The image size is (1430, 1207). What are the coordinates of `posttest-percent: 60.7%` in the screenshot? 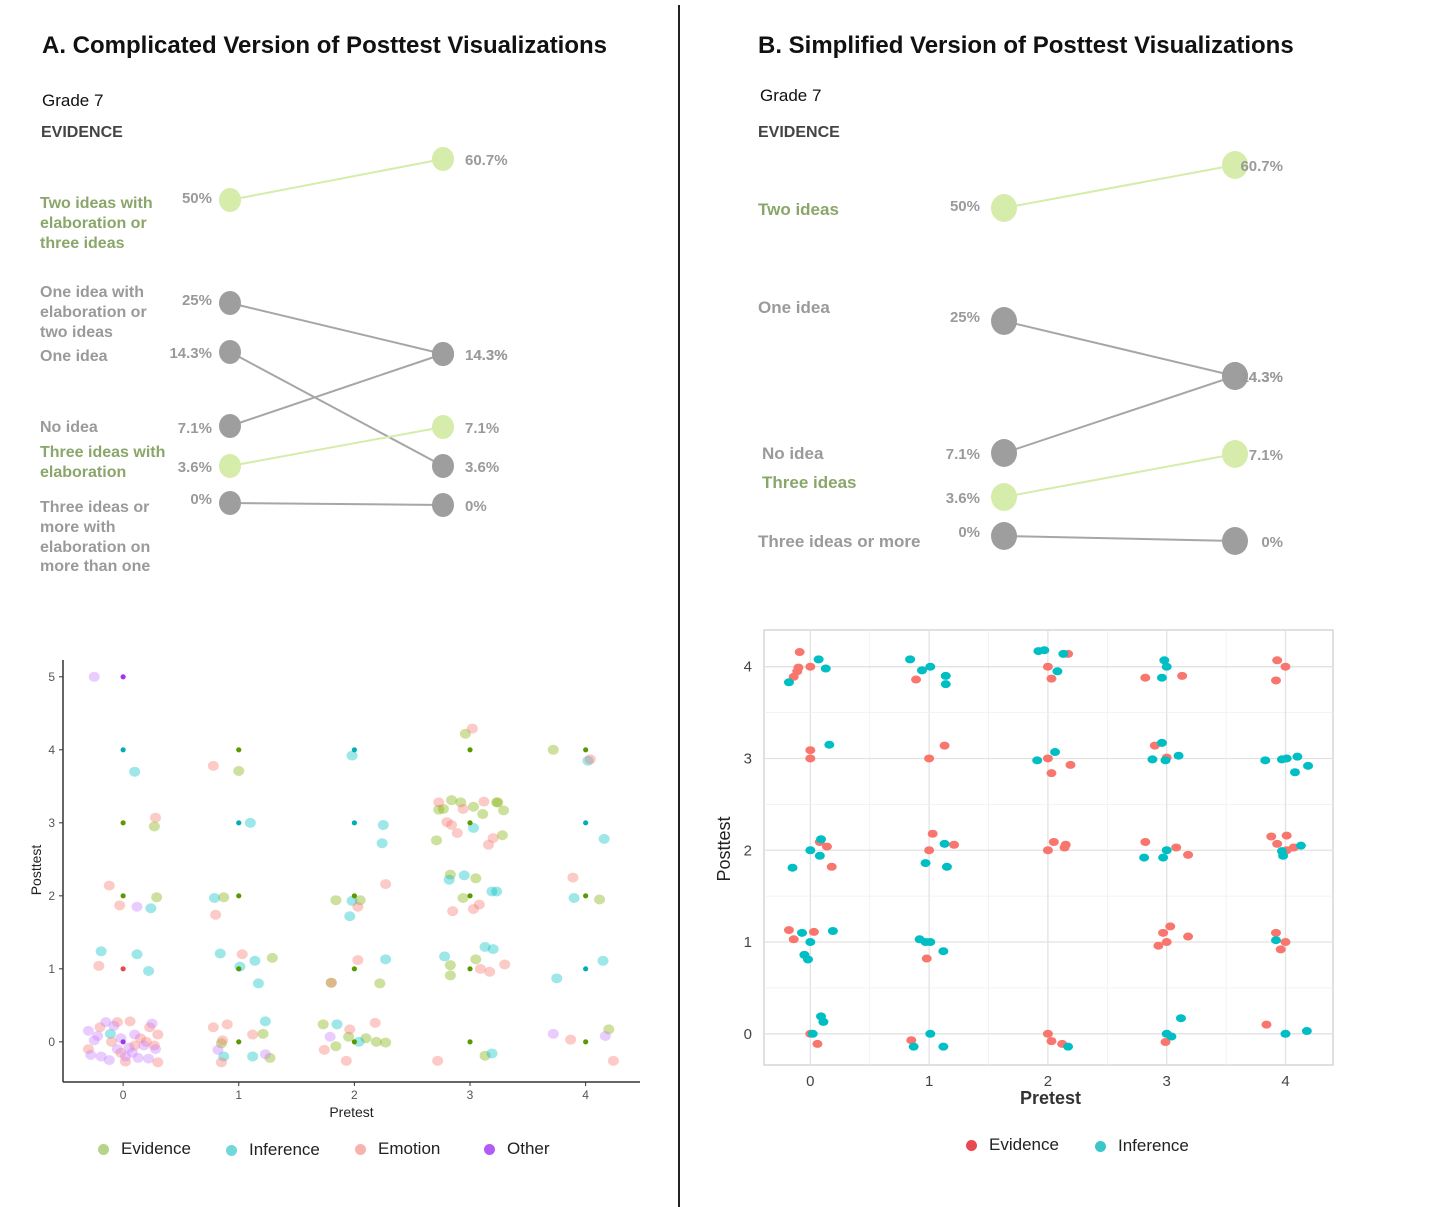 It's located at (486, 160).